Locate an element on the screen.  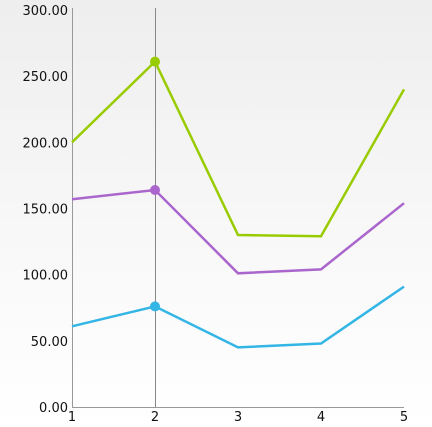
x-tick-label: 2 is located at coordinates (155, 417).